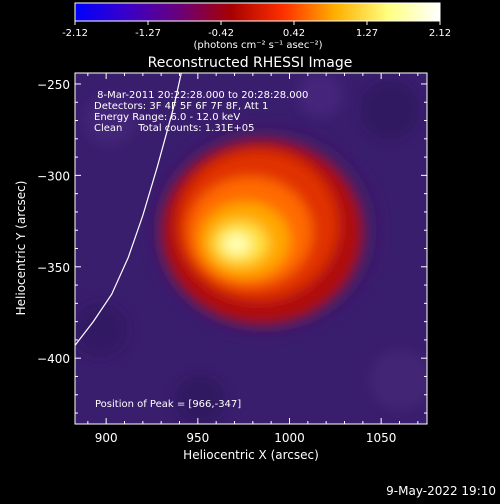  I want to click on colorbar-tick-label: 1.27, so click(367, 33).